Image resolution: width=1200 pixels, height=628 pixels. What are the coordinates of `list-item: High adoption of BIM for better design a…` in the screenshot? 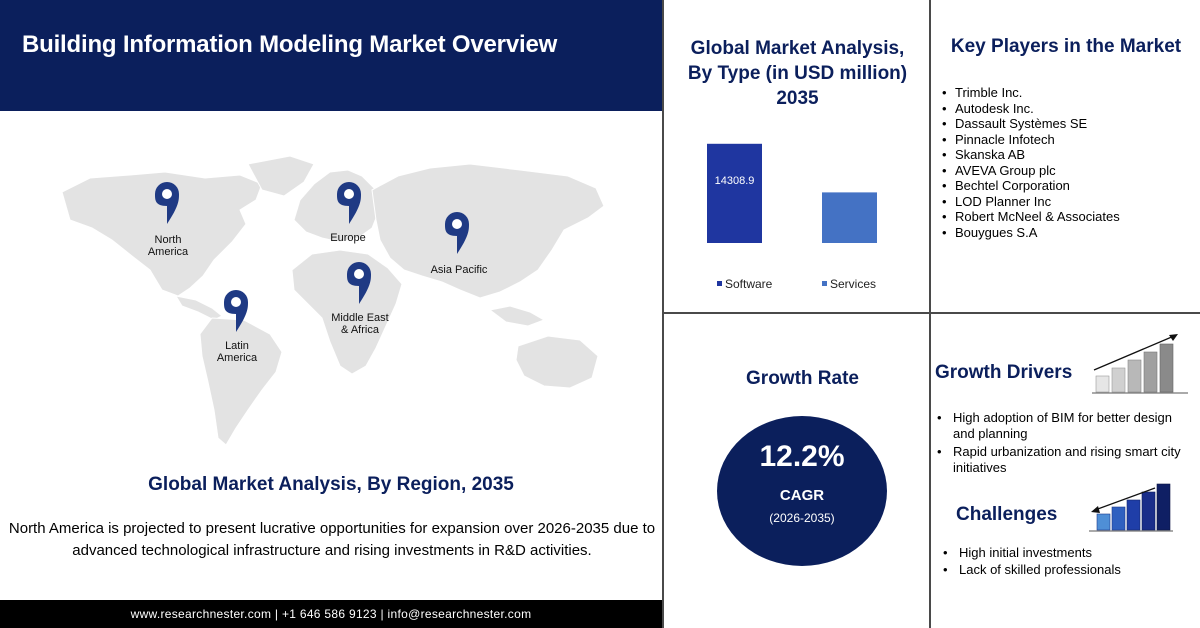 It's located at (1065, 426).